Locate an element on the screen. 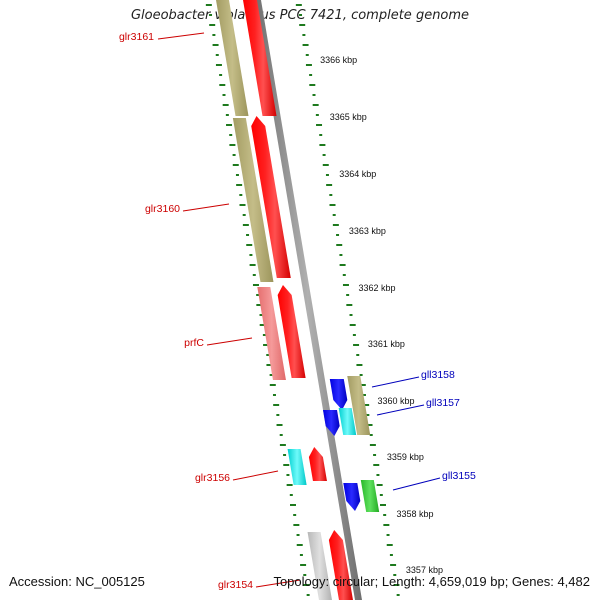  gene-label-gll3155: gll3155 is located at coordinates (459, 476).